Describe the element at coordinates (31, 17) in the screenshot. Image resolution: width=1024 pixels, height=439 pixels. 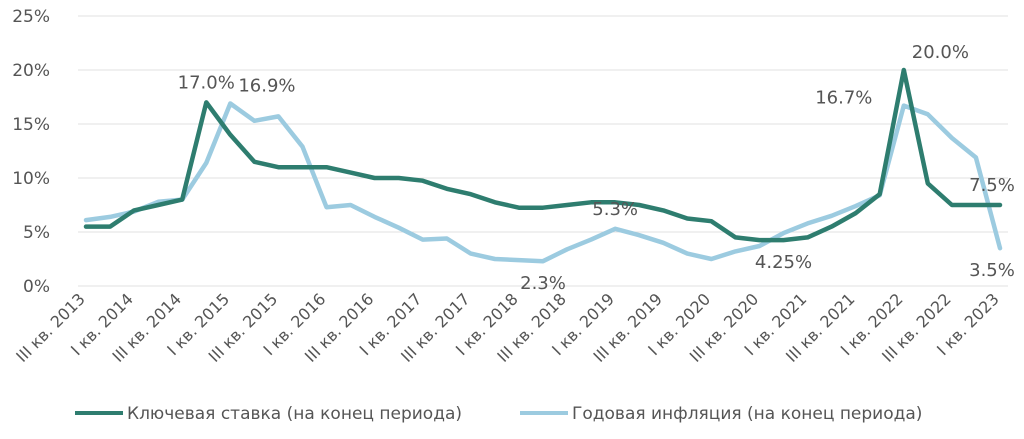
I see `y-tick-label: 25%` at that location.